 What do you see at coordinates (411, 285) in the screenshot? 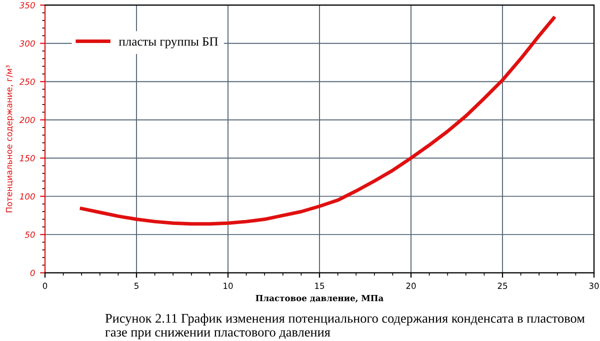
I see `x-tick-label: 20` at bounding box center [411, 285].